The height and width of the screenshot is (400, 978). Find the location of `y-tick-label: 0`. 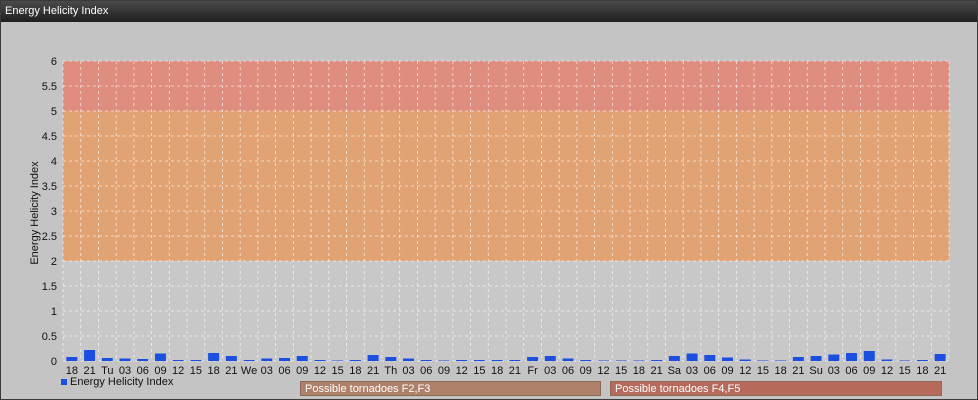

y-tick-label: 0 is located at coordinates (54, 362).